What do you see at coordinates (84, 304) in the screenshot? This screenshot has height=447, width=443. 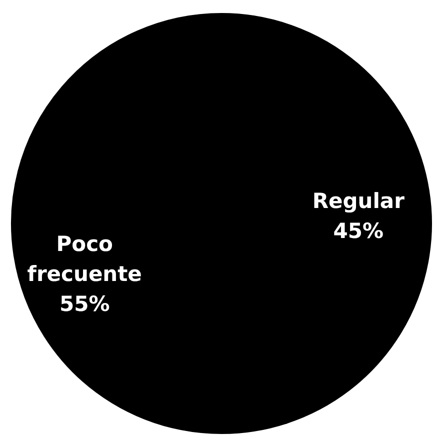 I see `data-label: 55%` at bounding box center [84, 304].